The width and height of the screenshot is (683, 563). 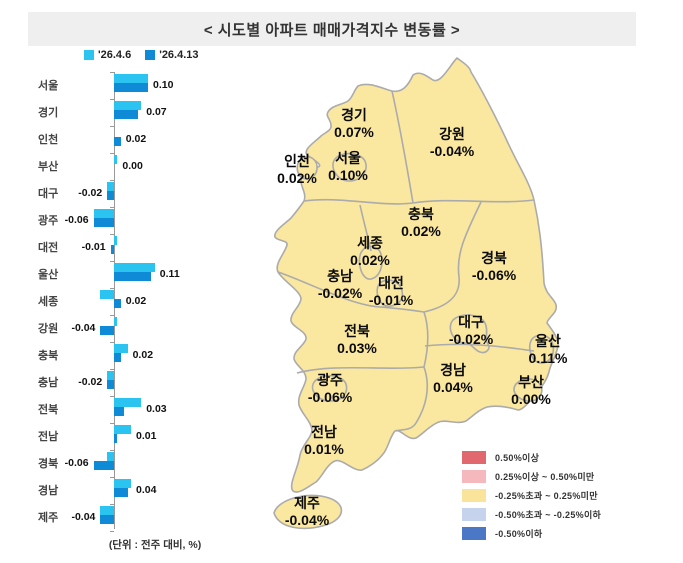 What do you see at coordinates (48, 356) in the screenshot?
I see `bar-category-label: 충북` at bounding box center [48, 356].